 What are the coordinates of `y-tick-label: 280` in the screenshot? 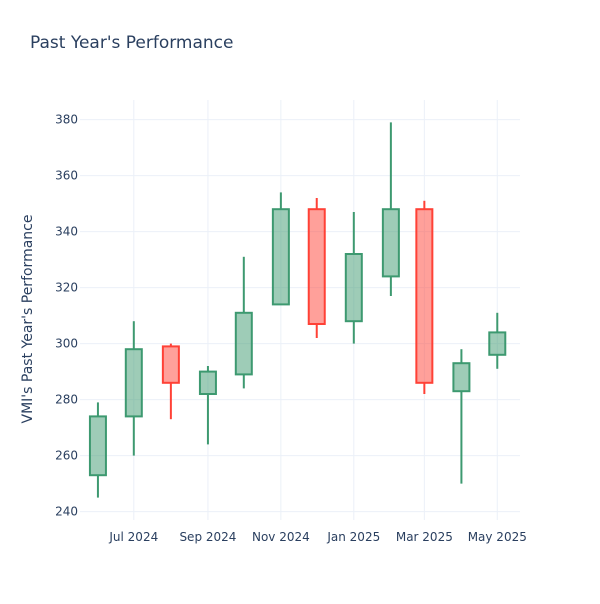 It's located at (66, 400).